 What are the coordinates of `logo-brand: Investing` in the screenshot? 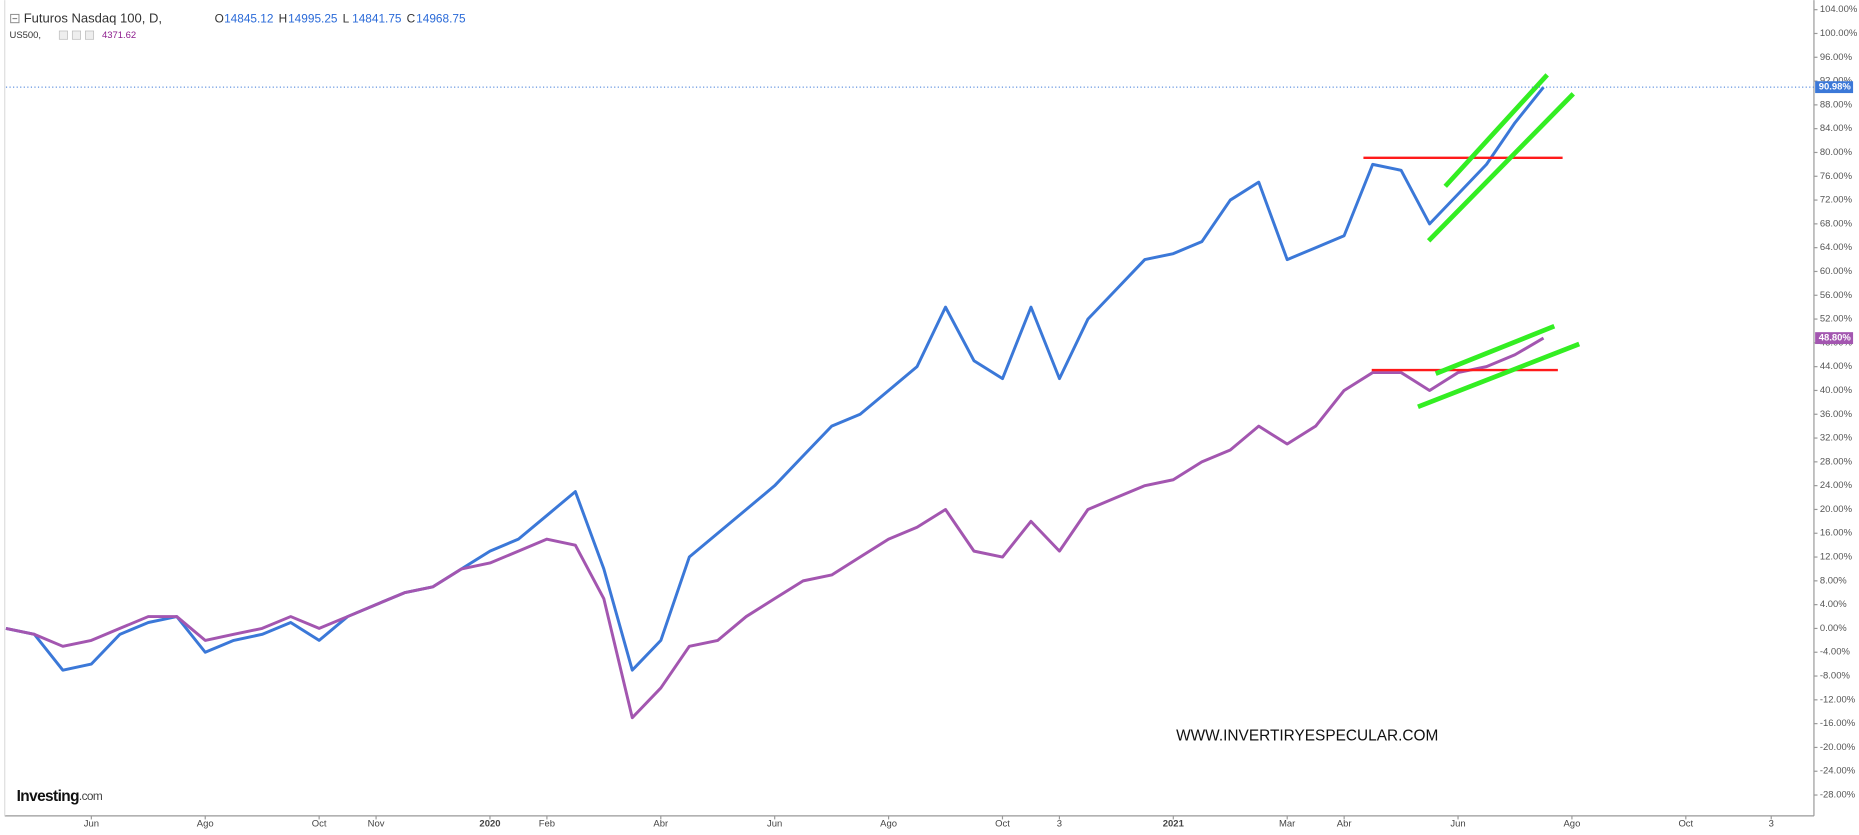 It's located at (48, 796).